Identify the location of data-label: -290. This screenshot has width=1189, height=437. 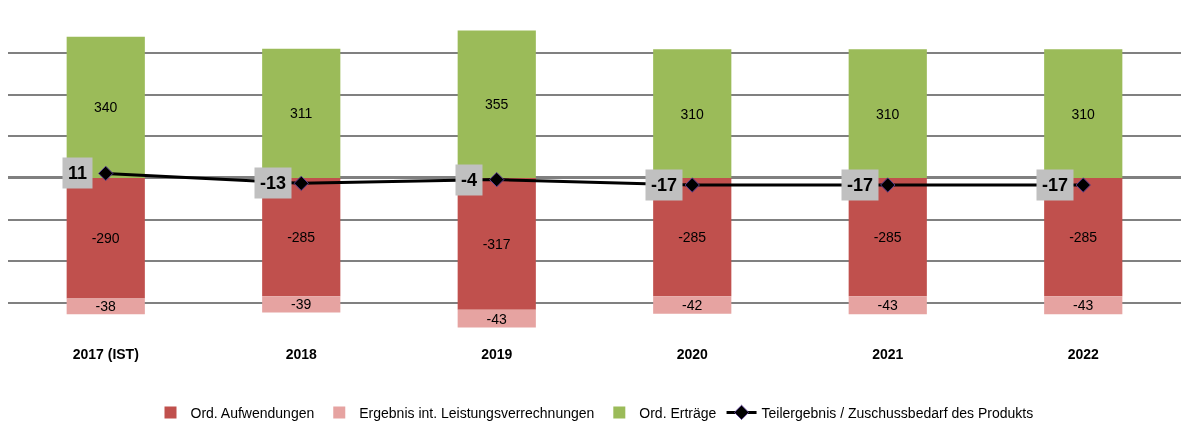
(105, 238).